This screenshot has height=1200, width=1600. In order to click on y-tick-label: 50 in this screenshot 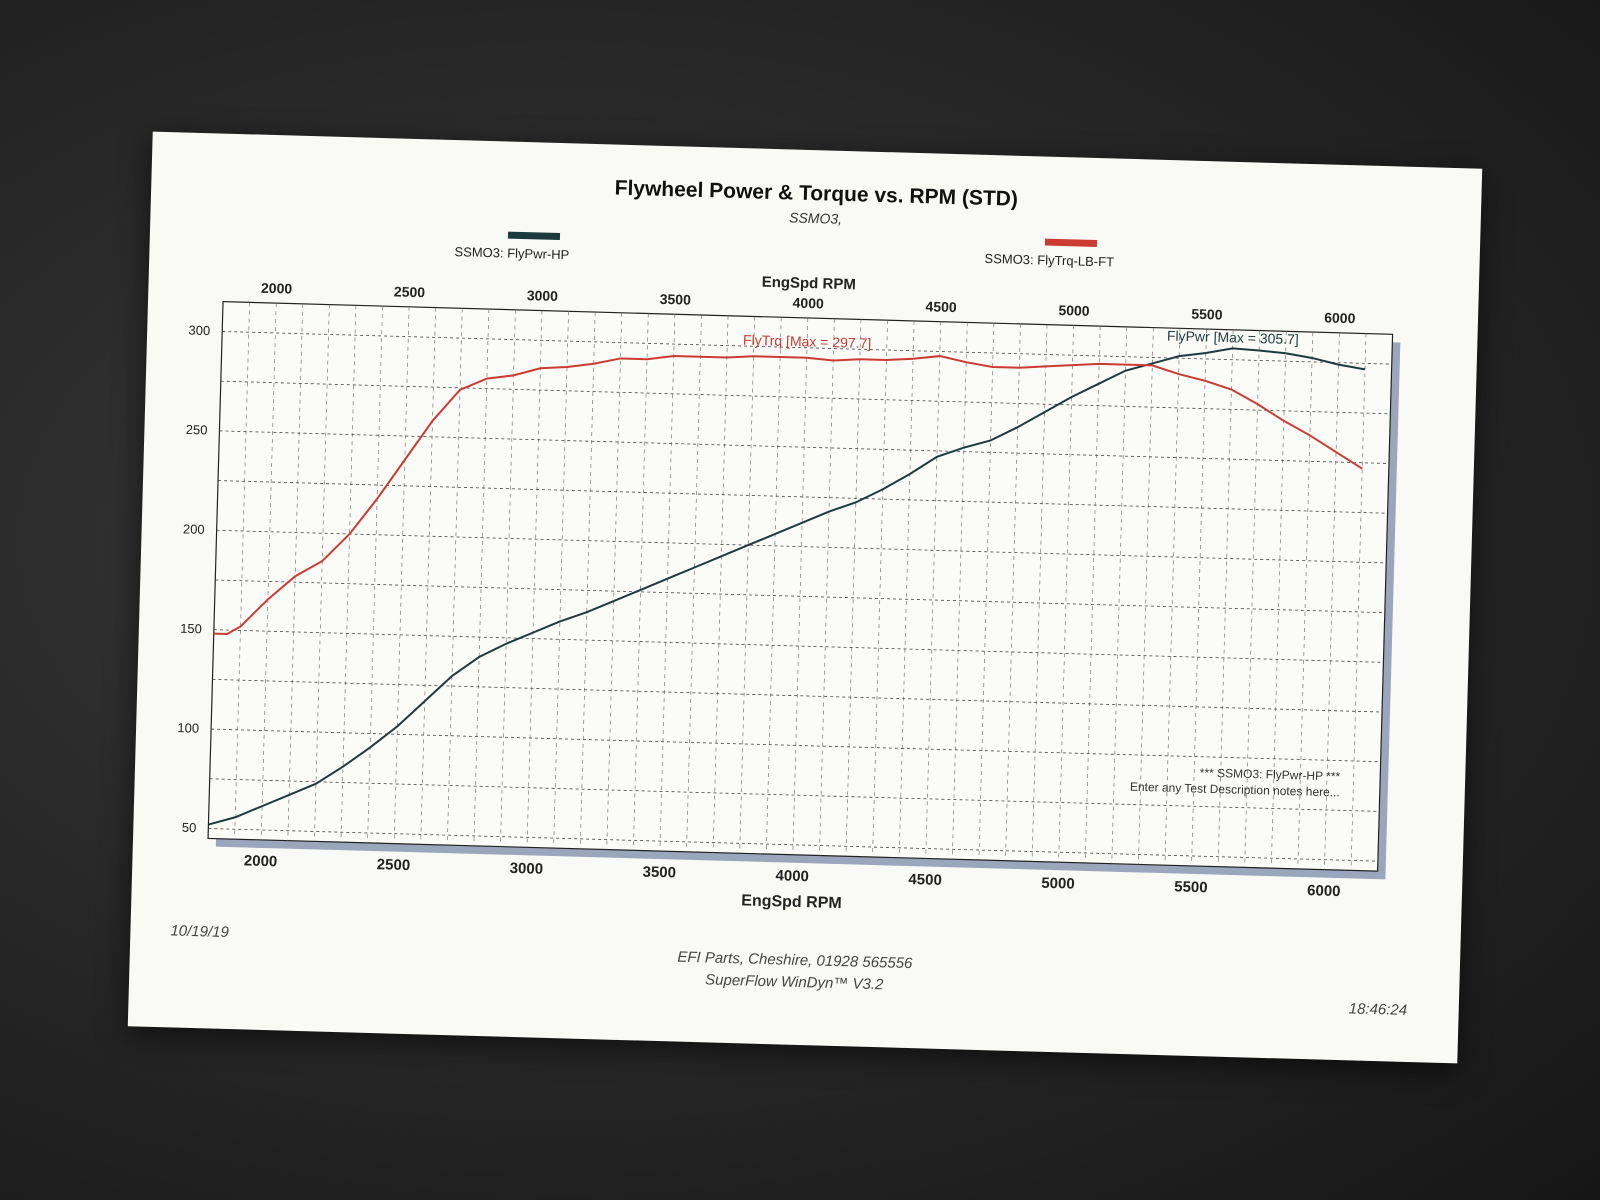, I will do `click(189, 827)`.